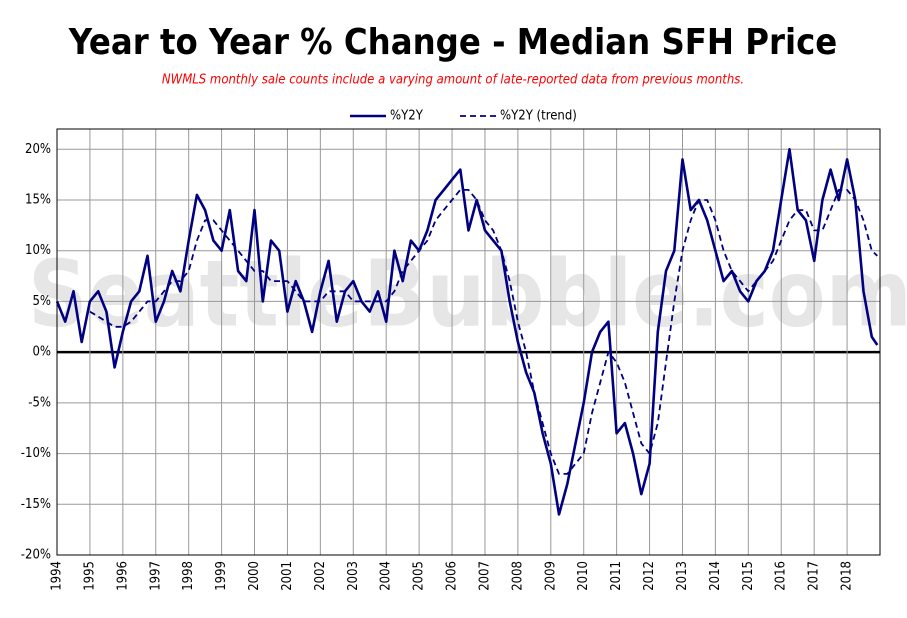 The height and width of the screenshot is (618, 907). What do you see at coordinates (89, 576) in the screenshot?
I see `x-tick-label: 1995` at bounding box center [89, 576].